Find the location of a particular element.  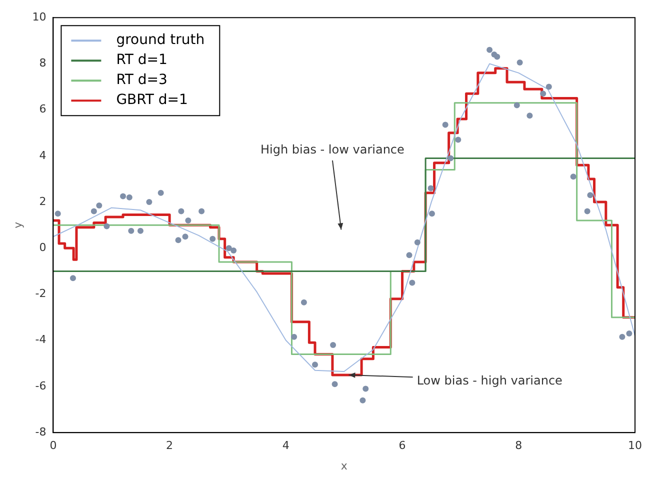

x-tick-label: 2 is located at coordinates (170, 445).